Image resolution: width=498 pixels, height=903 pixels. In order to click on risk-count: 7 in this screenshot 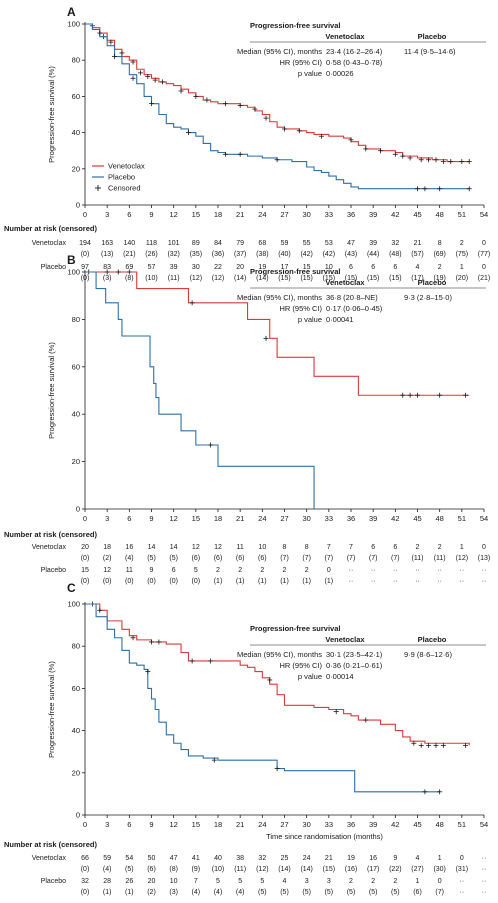, I will do `click(196, 881)`.